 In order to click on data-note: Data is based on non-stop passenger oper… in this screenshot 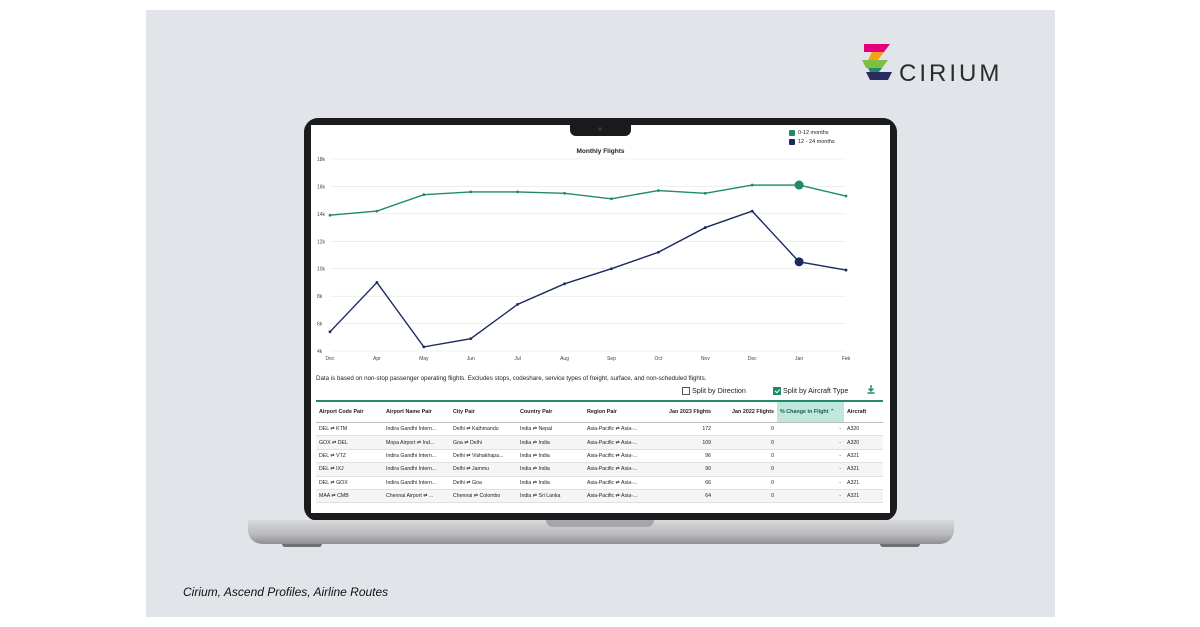, I will do `click(511, 378)`.